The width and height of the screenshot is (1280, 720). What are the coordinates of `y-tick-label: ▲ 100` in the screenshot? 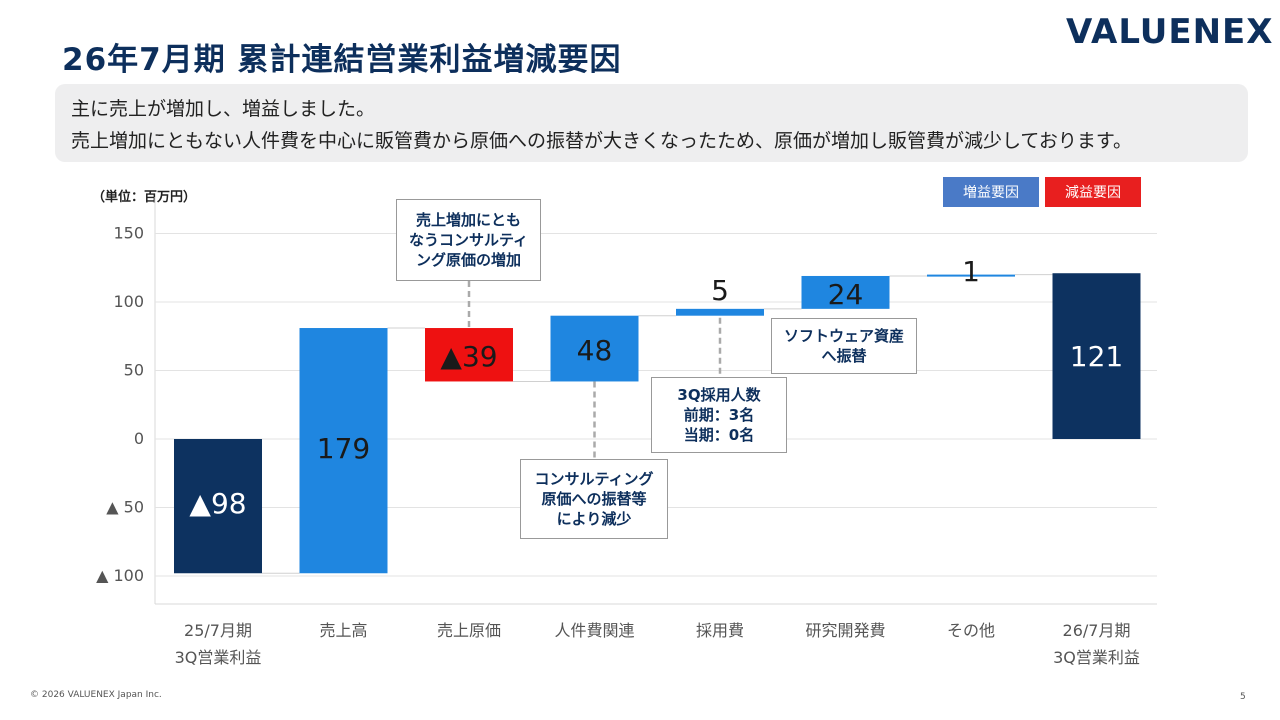 It's located at (120, 575).